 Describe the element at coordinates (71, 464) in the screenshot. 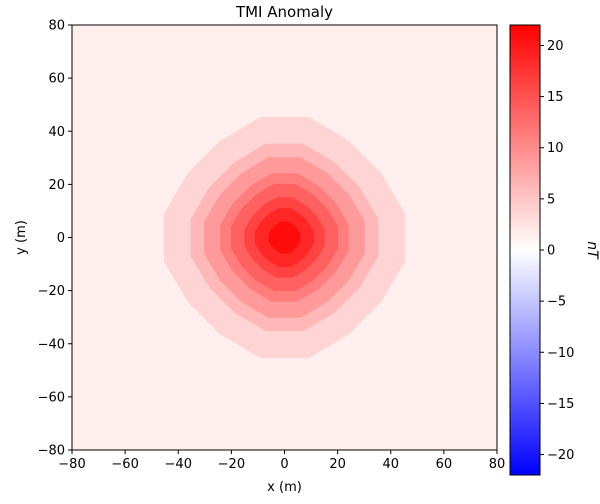

I see `x-tick-label: −80` at that location.